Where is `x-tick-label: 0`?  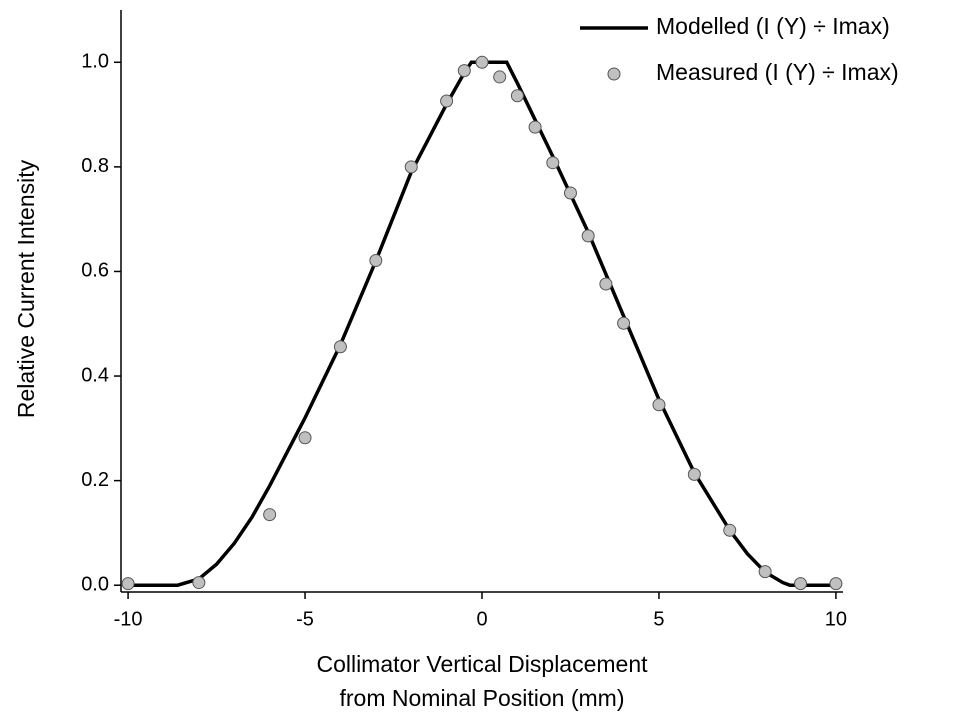
x-tick-label: 0 is located at coordinates (481, 619).